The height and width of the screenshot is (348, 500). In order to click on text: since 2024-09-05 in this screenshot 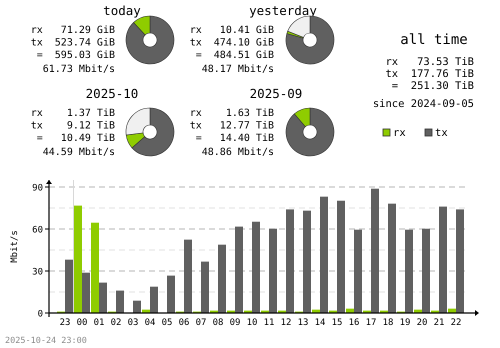, I will do `click(423, 104)`.